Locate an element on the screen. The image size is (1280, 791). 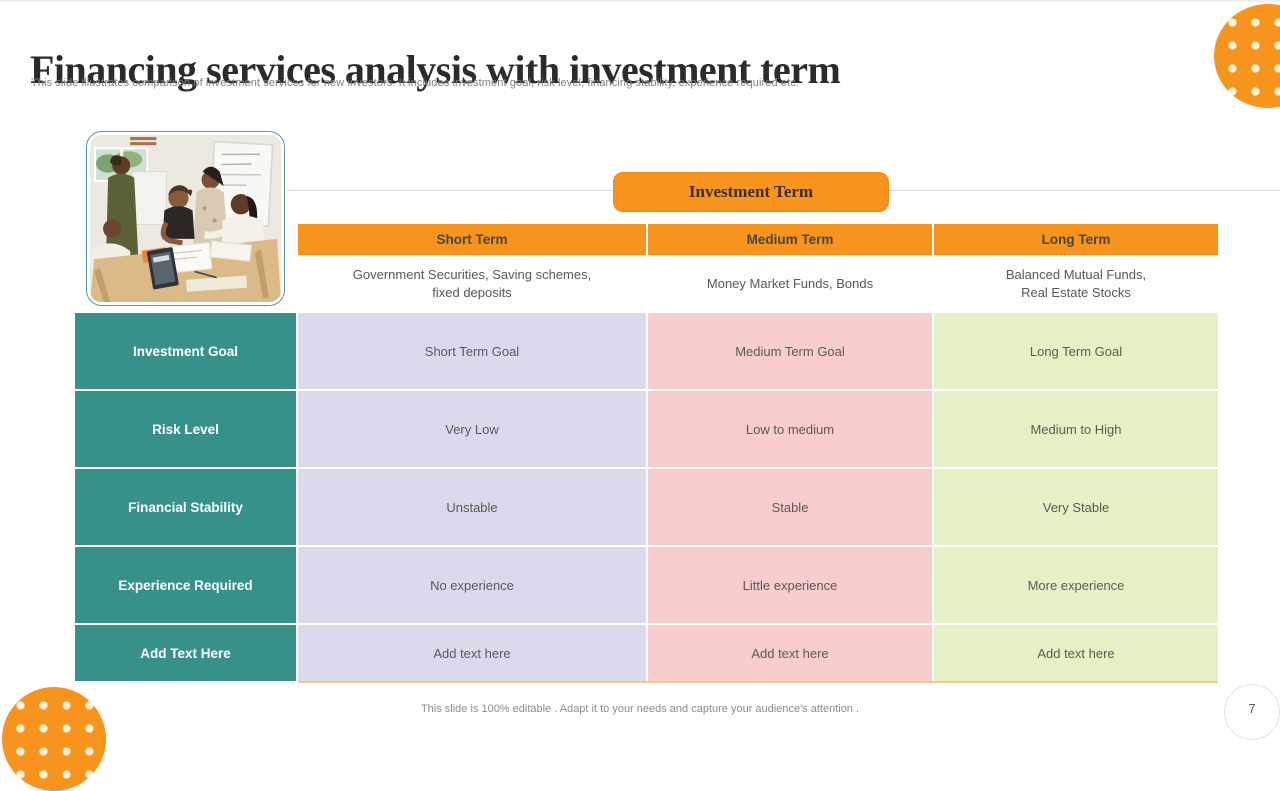
team-photo-frame is located at coordinates (185, 218).